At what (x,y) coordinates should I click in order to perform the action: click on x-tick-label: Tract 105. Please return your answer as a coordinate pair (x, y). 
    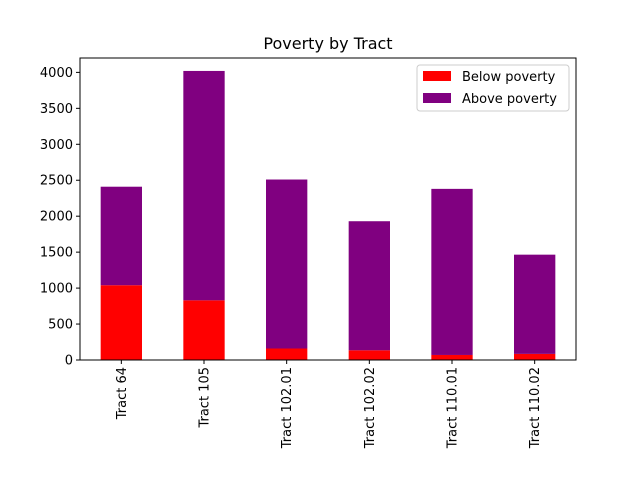
    Looking at the image, I should click on (205, 398).